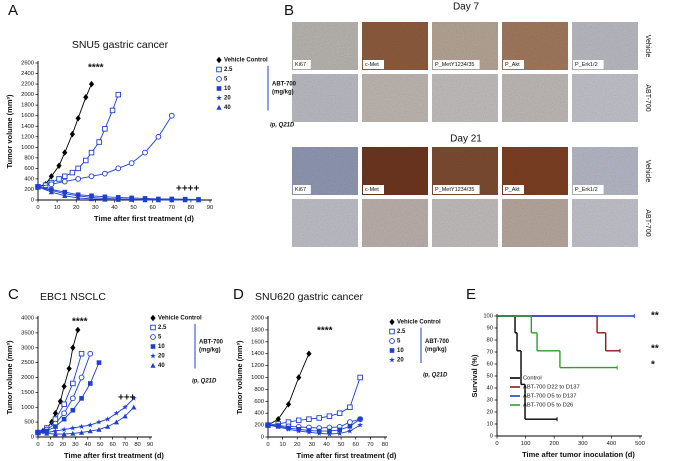  I want to click on x-tick-label: 40, so click(88, 445).